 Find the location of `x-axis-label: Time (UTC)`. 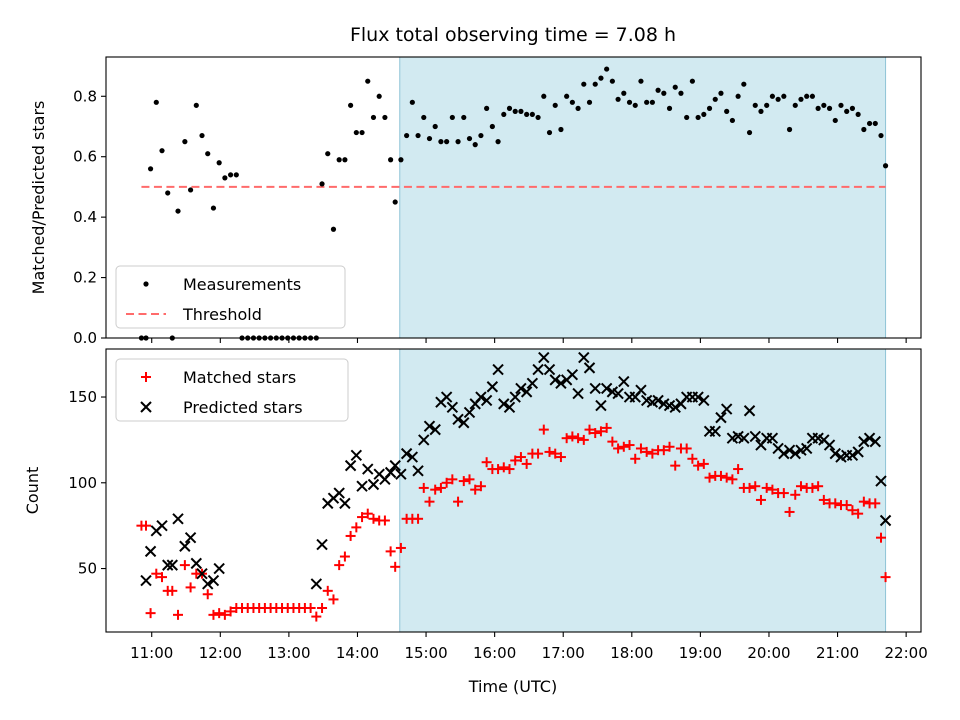

x-axis-label: Time (UTC) is located at coordinates (512, 686).